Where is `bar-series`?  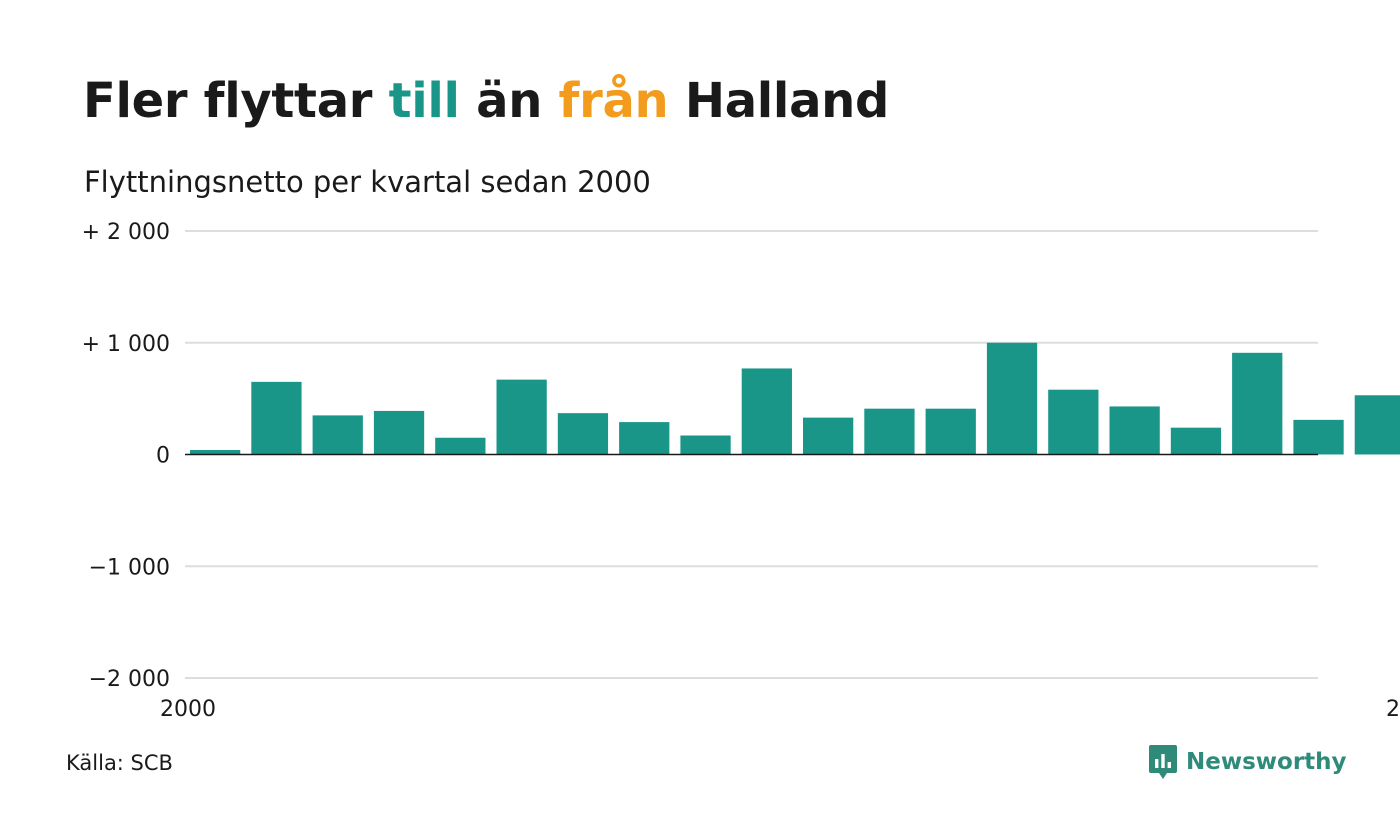 bar-series is located at coordinates (795, 398).